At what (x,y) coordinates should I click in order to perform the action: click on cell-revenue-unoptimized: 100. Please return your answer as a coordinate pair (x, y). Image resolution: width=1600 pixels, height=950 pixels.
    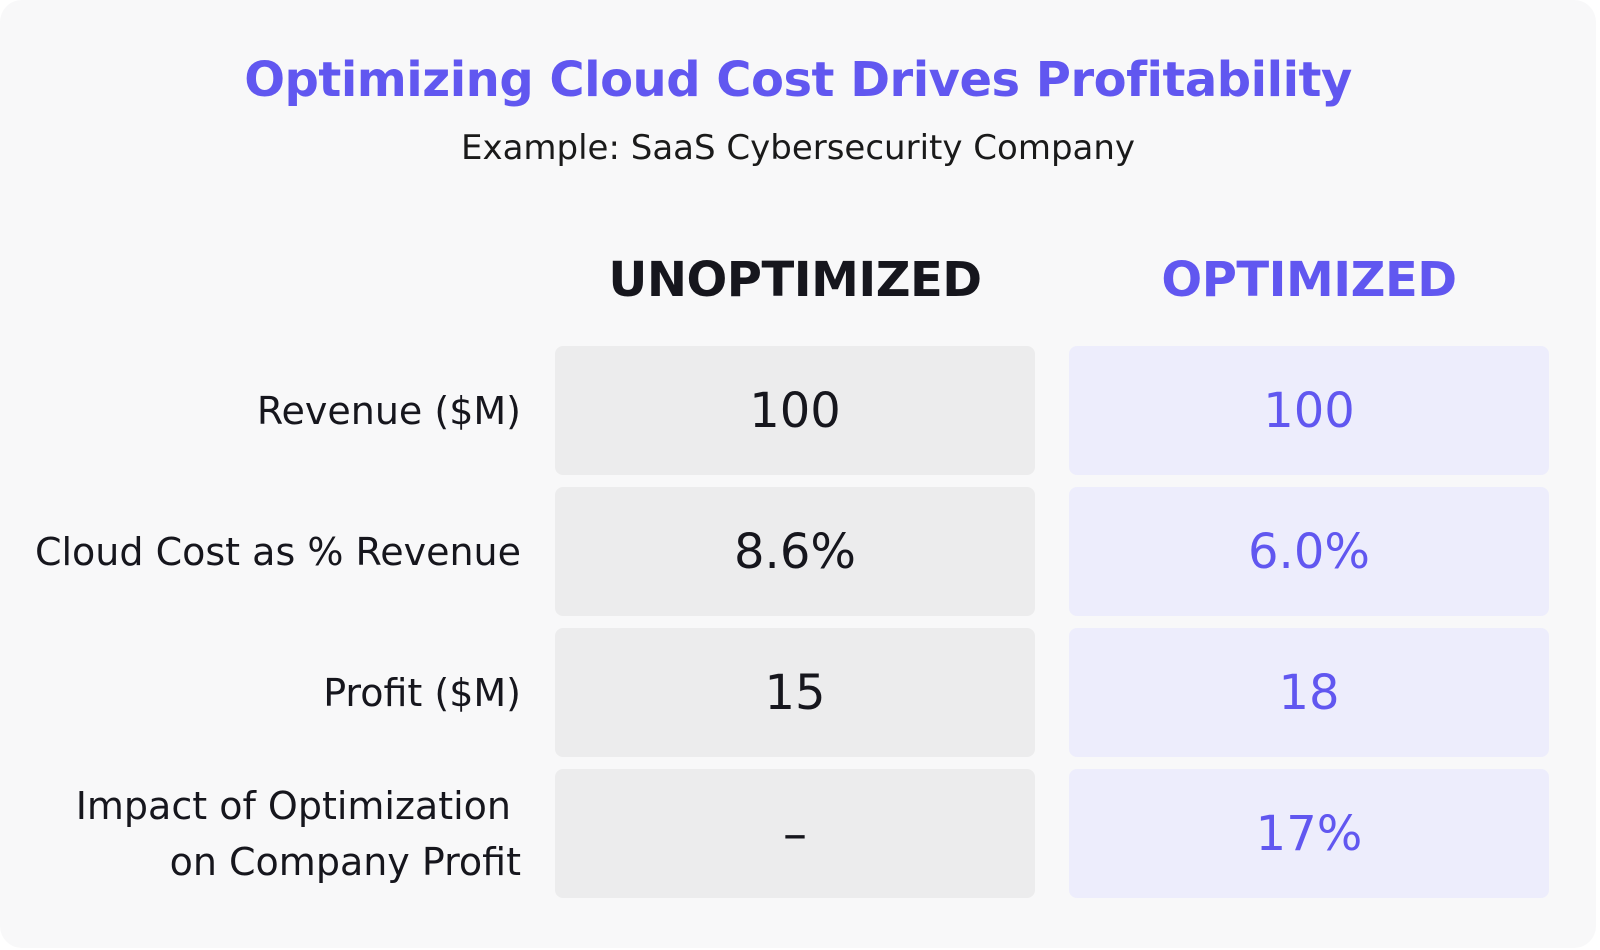
    Looking at the image, I should click on (795, 410).